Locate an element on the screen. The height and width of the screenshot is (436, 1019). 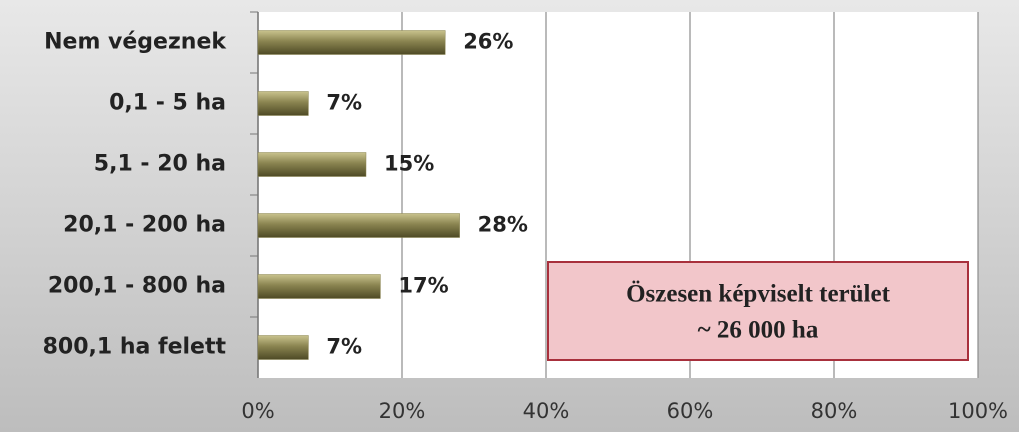
annotation: Öszesen képviselt terület is located at coordinates (758, 294).